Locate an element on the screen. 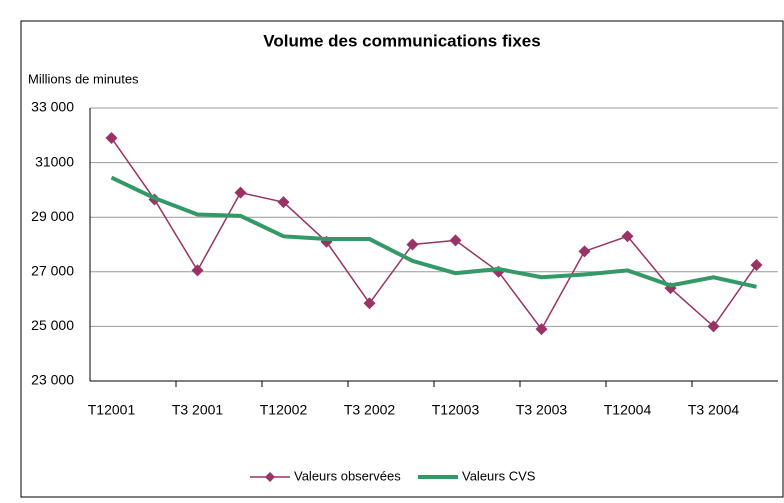 This screenshot has width=784, height=503. y-tick-label: 23 000 is located at coordinates (52, 380).